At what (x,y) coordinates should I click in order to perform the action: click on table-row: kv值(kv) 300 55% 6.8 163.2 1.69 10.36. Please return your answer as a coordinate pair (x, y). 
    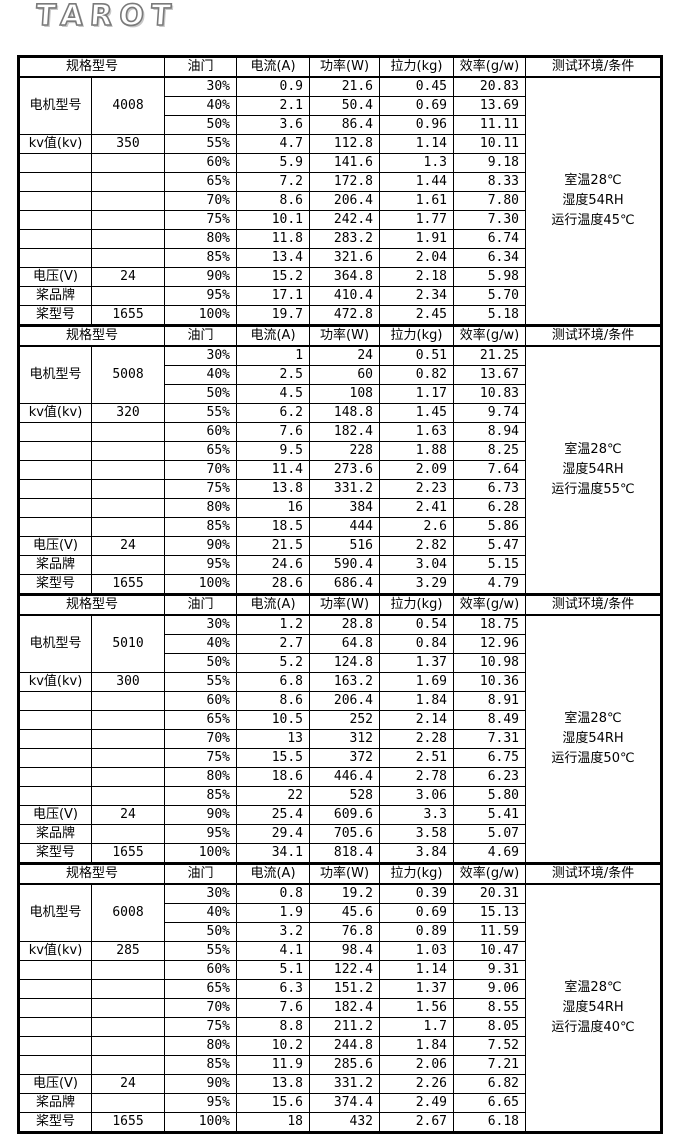
    Looking at the image, I should click on (340, 682).